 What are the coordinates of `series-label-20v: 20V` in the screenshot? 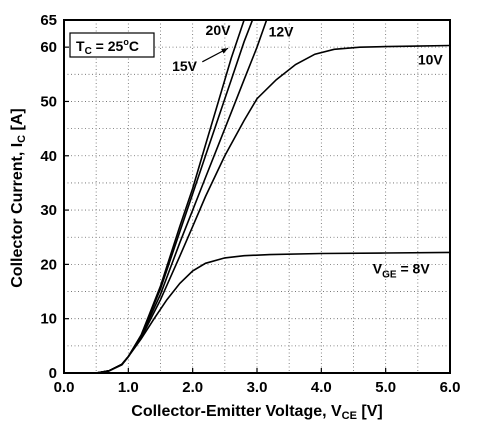 It's located at (219, 30).